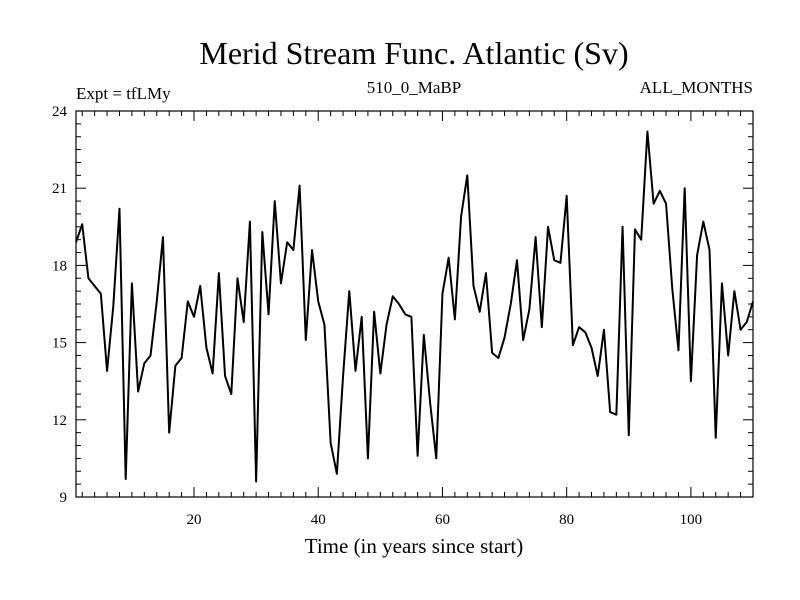 Image resolution: width=800 pixels, height=600 pixels. Describe the element at coordinates (413, 53) in the screenshot. I see `chart-title: Merid Stream Func. Atlantic (Sv)` at that location.